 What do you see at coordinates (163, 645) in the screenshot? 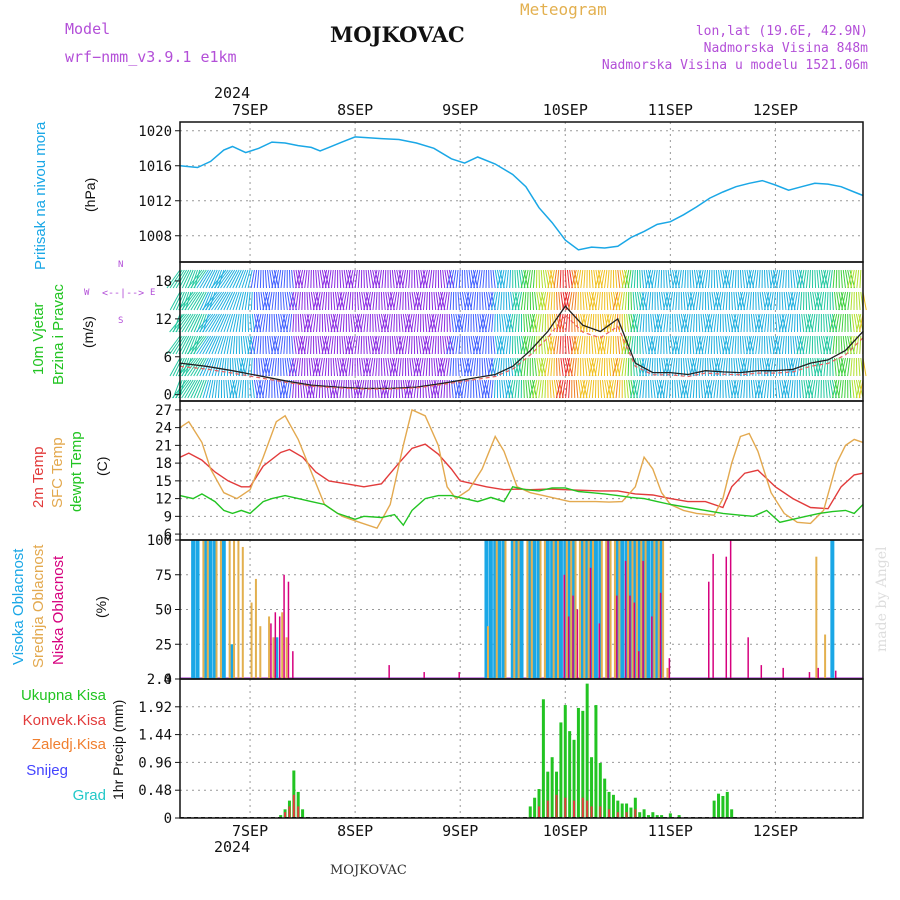
I see `cloud-tick-label: 25` at bounding box center [163, 645].